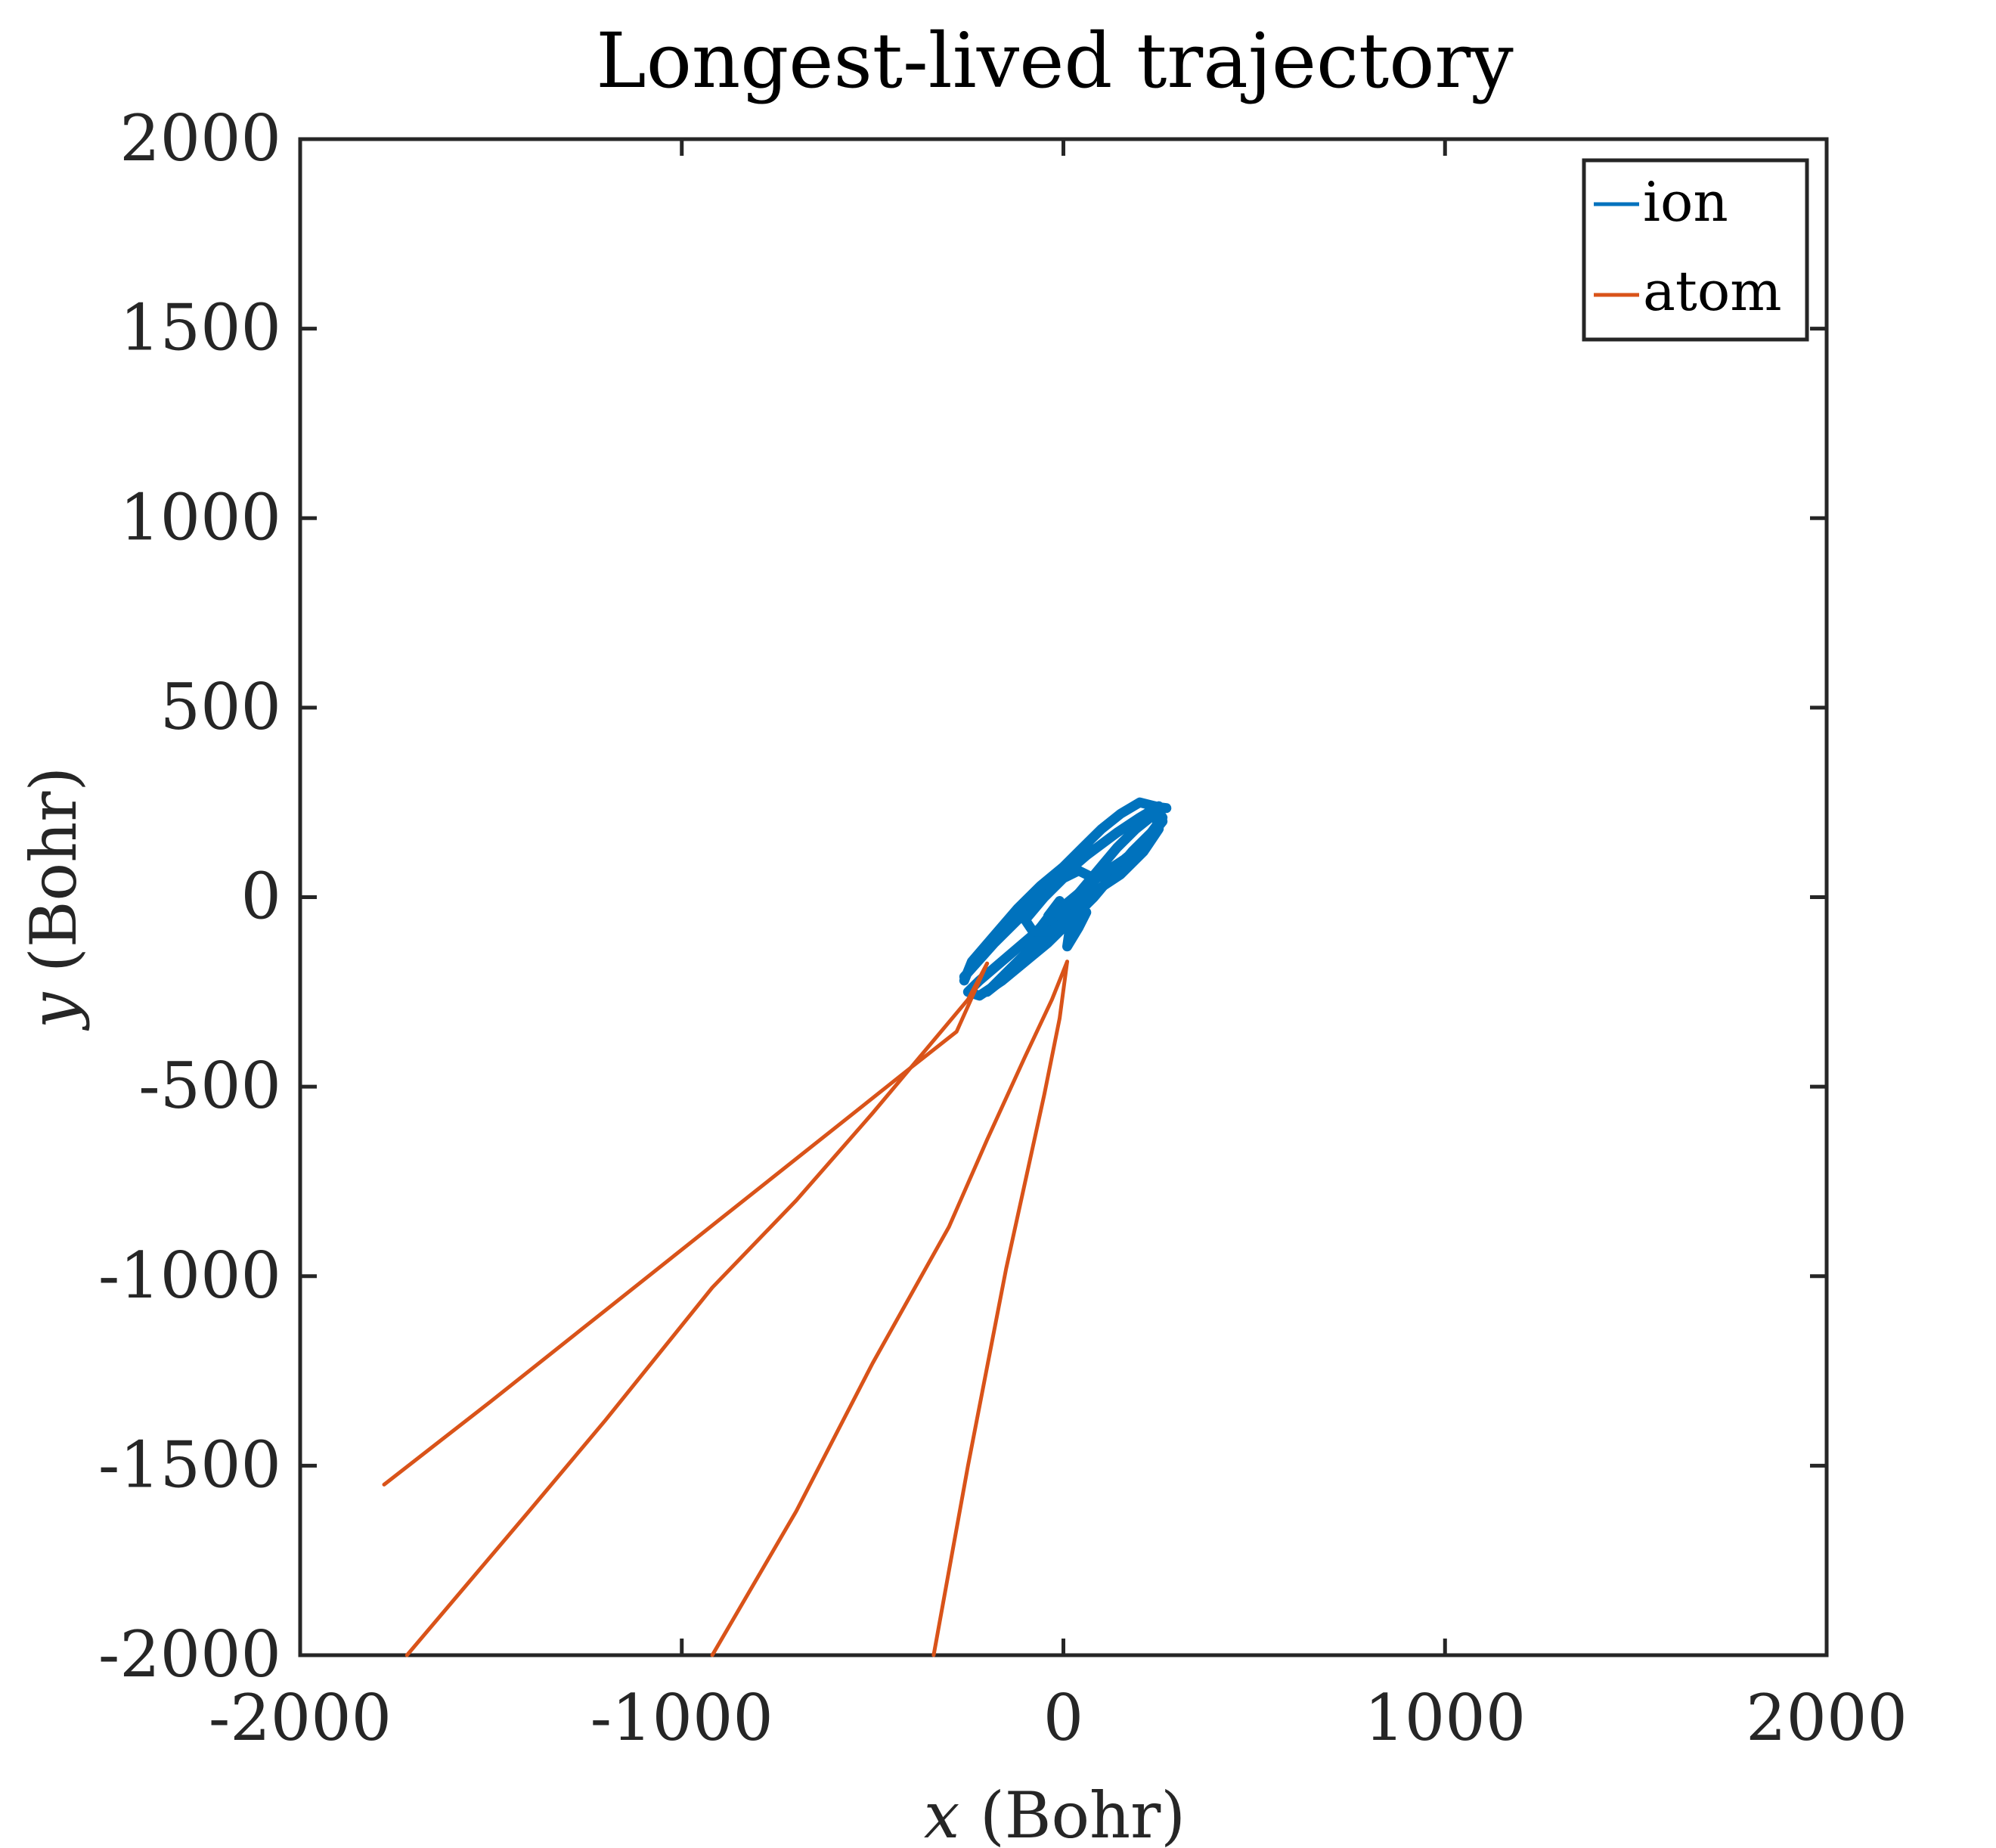 This screenshot has height=1848, width=1996. Describe the element at coordinates (941, 1813) in the screenshot. I see `x-axis-variable: x` at that location.